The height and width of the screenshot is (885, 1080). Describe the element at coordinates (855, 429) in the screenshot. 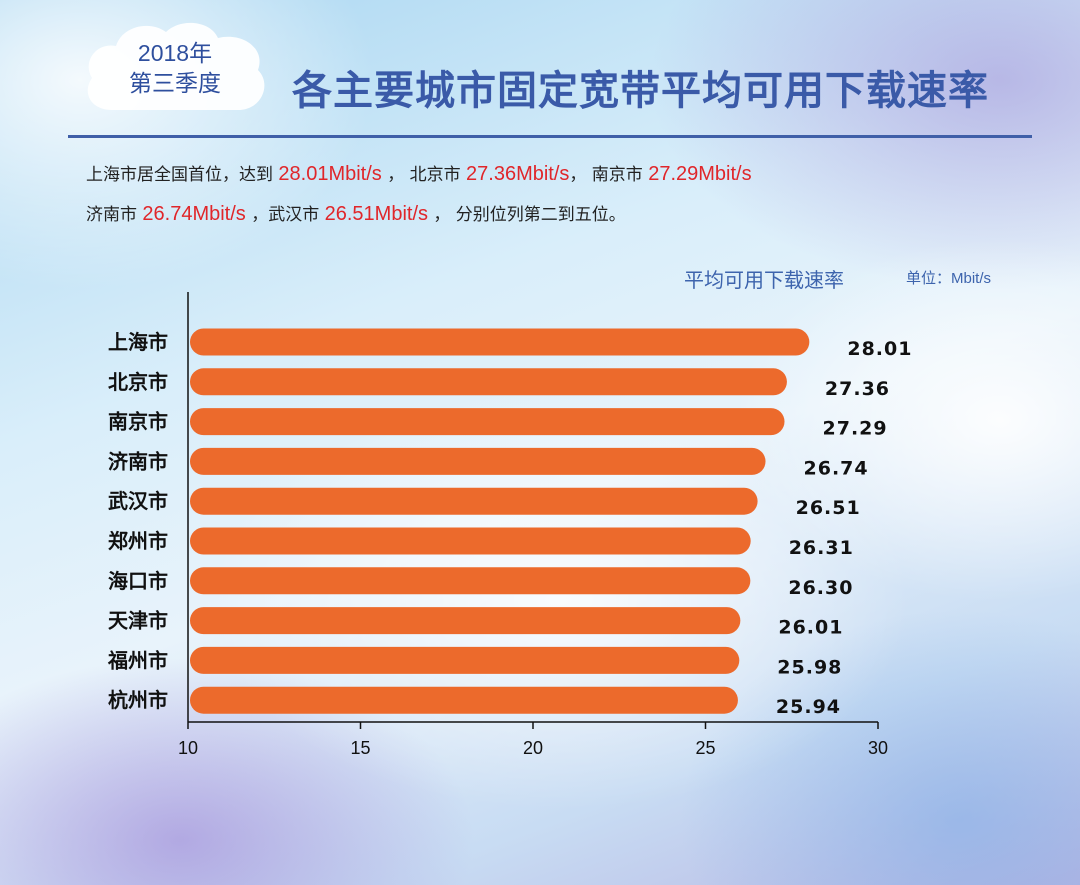

I see `value-label: 27.29` at that location.